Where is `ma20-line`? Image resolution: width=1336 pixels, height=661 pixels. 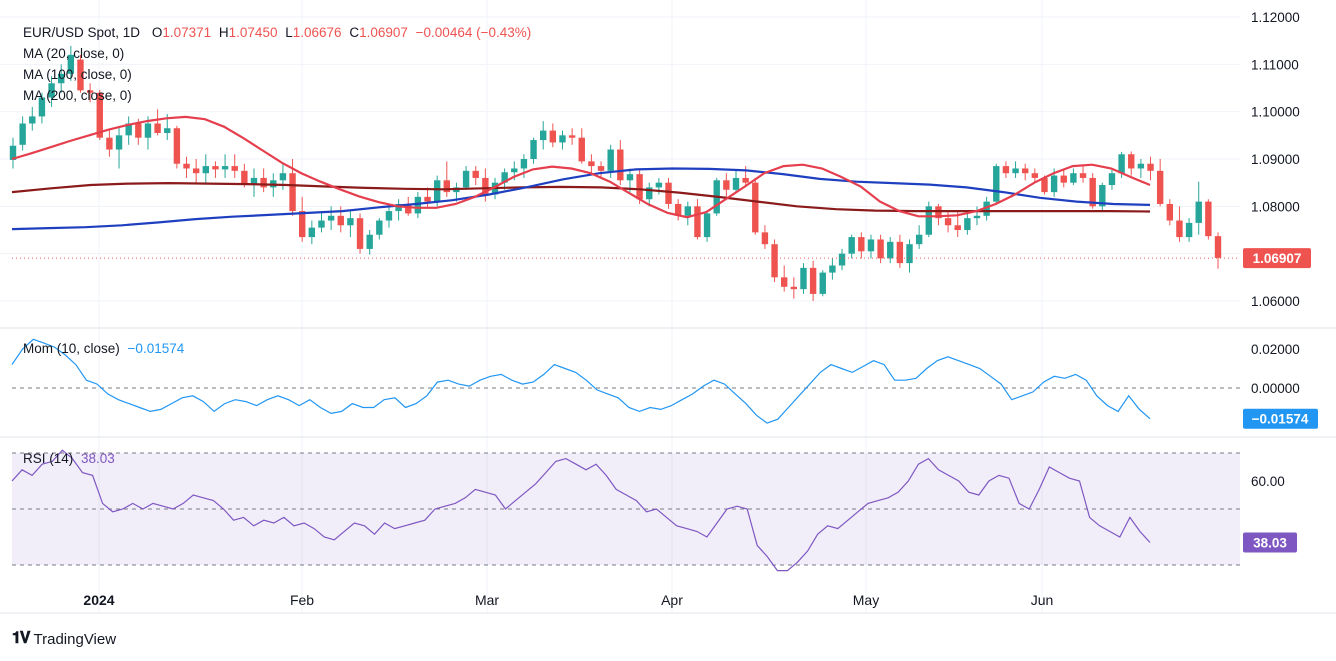
ma20-line is located at coordinates (581, 167).